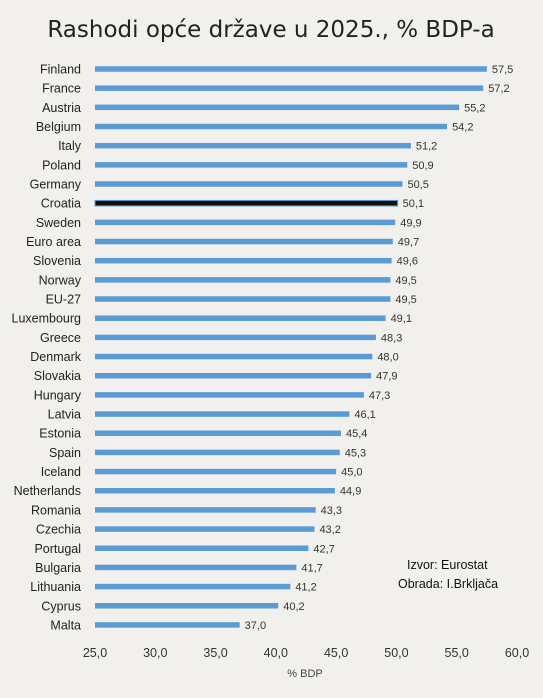  What do you see at coordinates (413, 204) in the screenshot?
I see `value-label: 50,1` at bounding box center [413, 204].